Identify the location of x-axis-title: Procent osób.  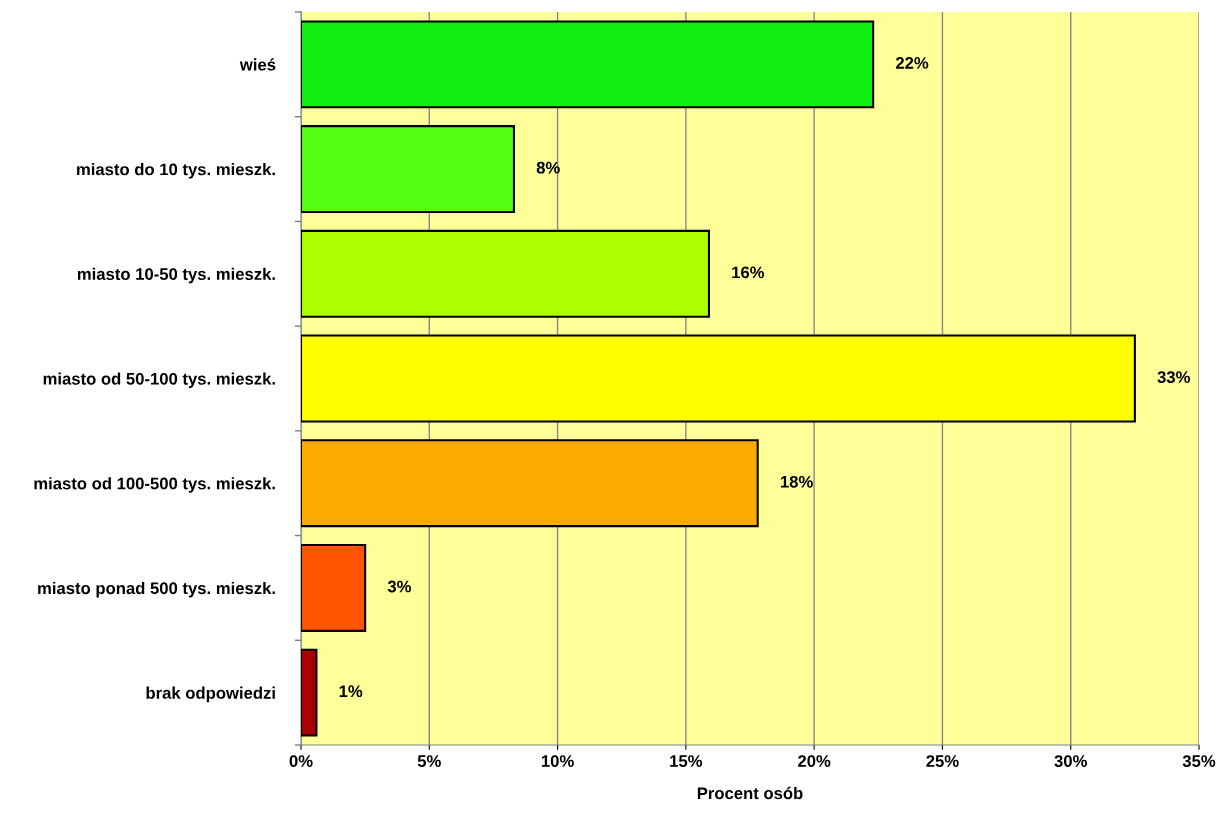
(750, 793).